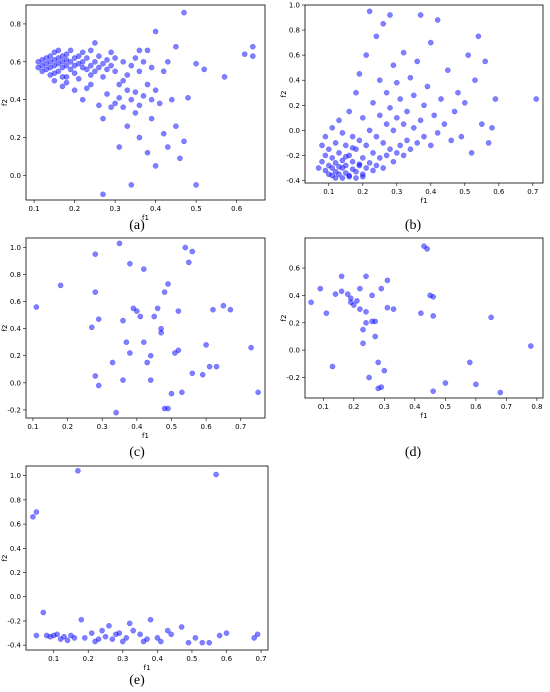  I want to click on plot-frame-a, so click(145, 102).